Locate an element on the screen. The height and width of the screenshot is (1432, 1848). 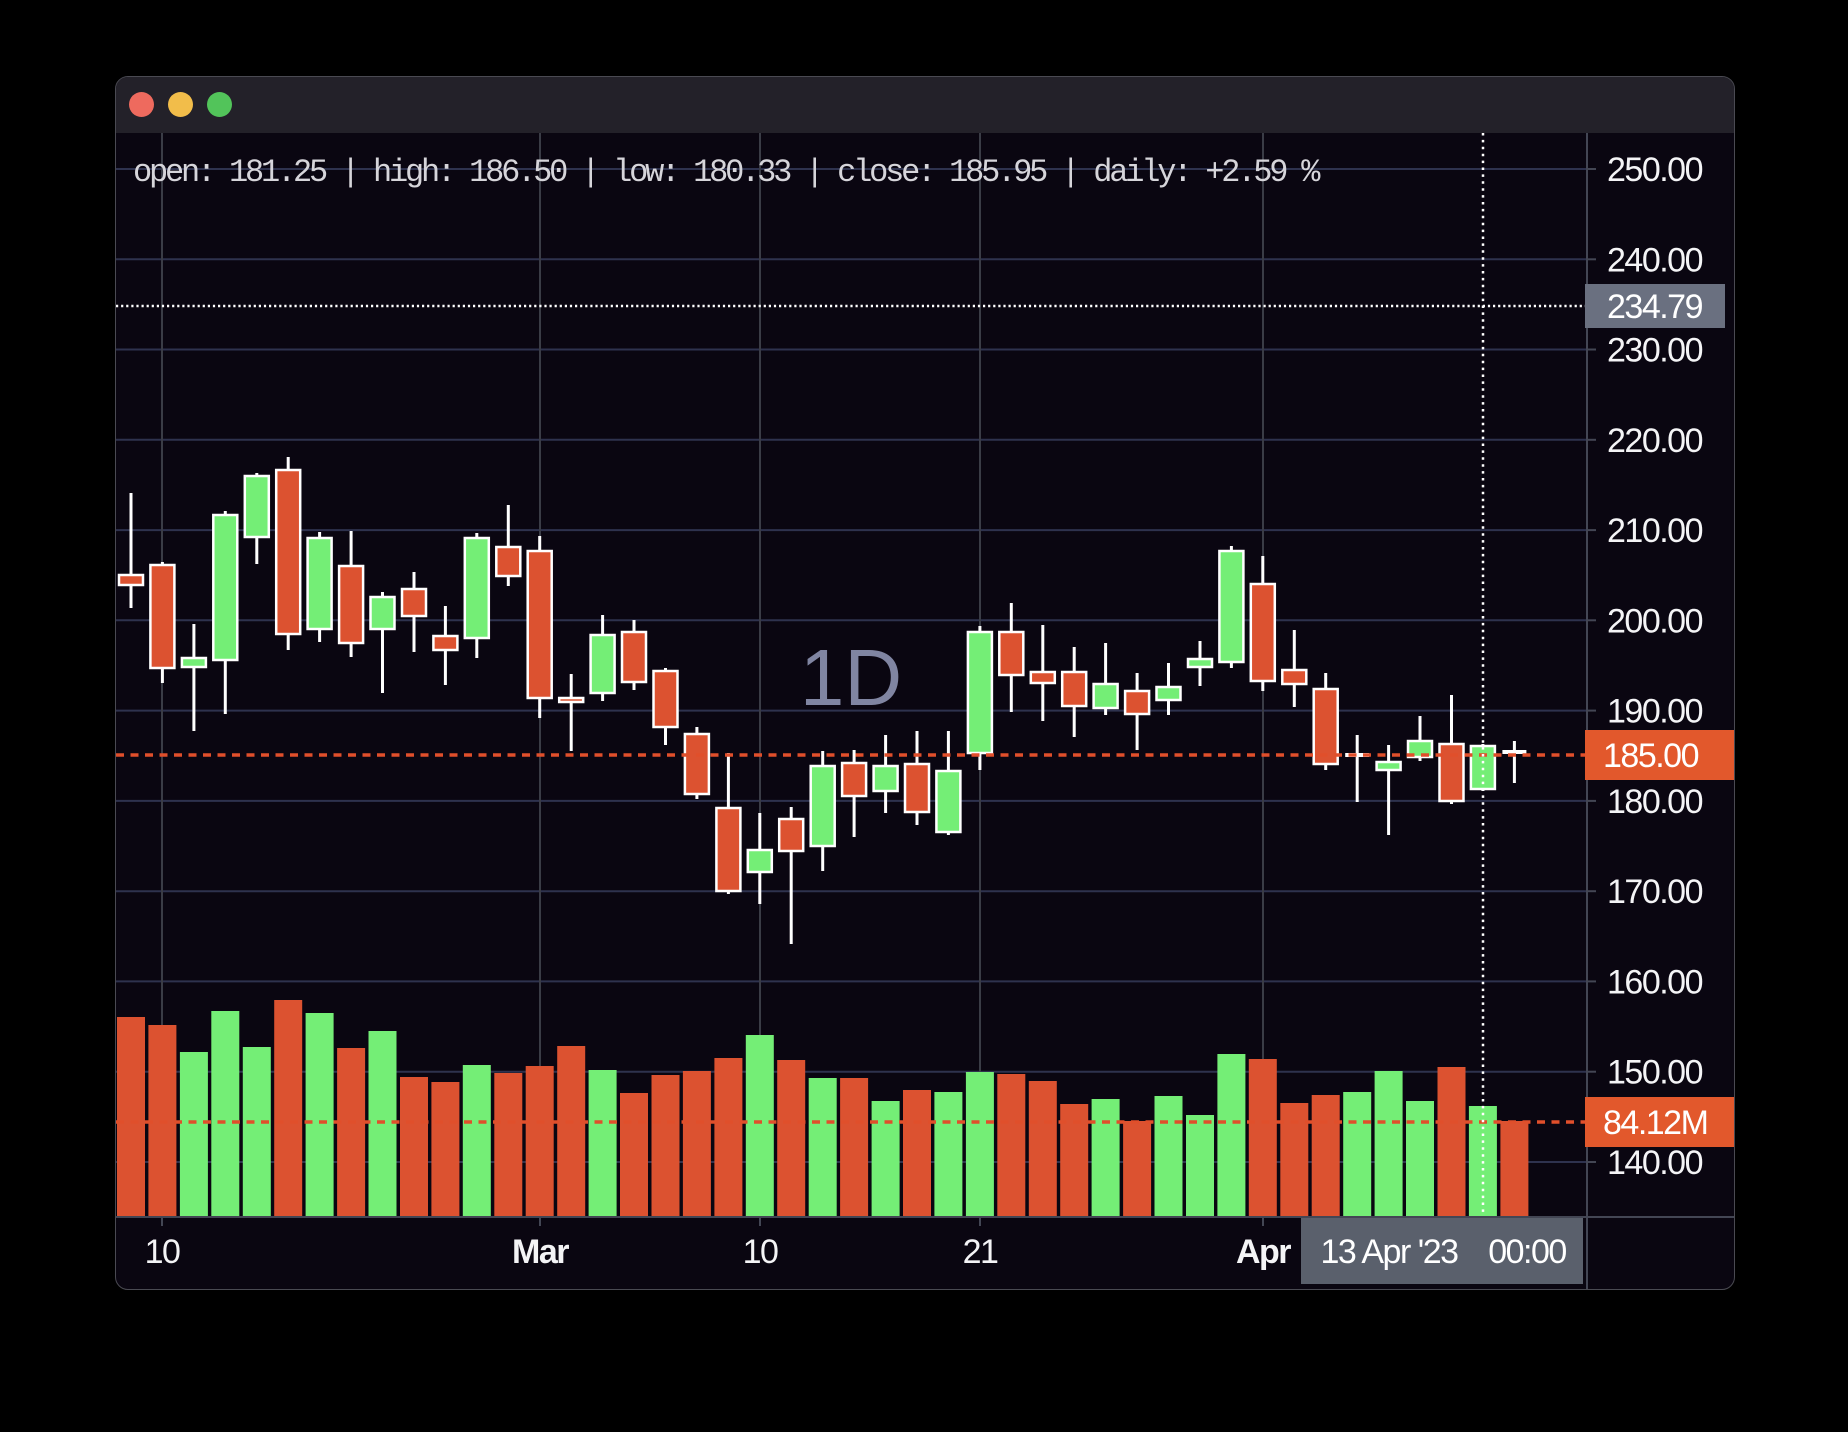
svg-text: 170.00 is located at coordinates (1655, 892).